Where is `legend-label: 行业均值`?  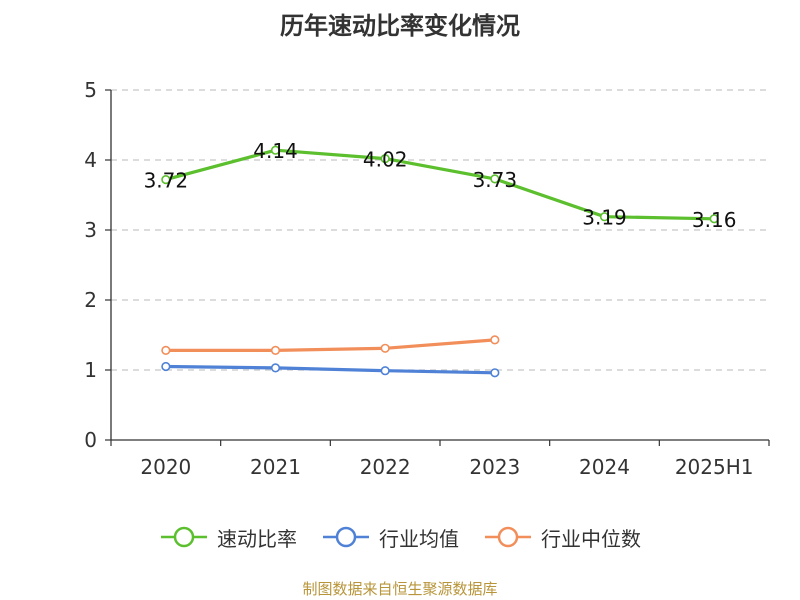
legend-label: 行业均值 is located at coordinates (419, 538).